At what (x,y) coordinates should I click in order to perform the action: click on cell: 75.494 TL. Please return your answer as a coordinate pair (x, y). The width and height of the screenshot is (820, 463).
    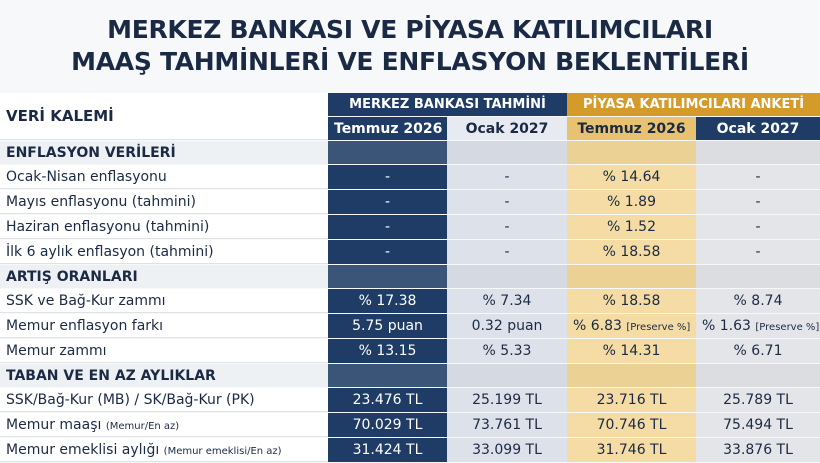
    Looking at the image, I should click on (758, 425).